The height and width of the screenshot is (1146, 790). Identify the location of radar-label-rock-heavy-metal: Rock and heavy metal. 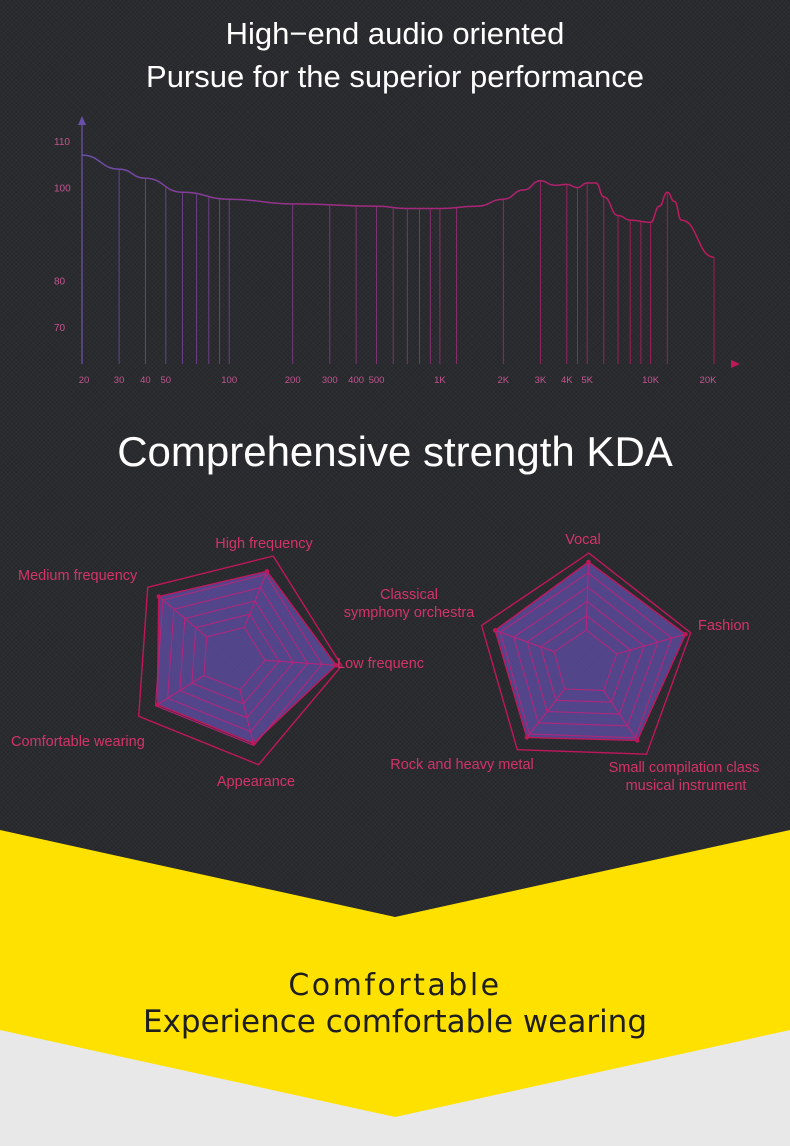
(461, 765).